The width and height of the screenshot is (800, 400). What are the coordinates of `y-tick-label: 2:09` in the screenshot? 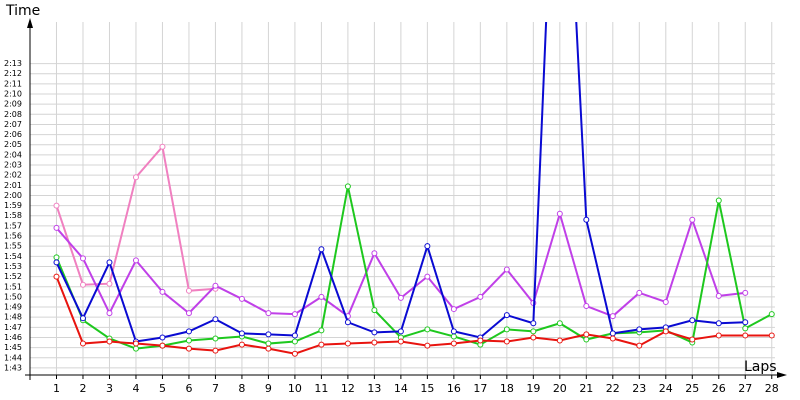 It's located at (13, 104).